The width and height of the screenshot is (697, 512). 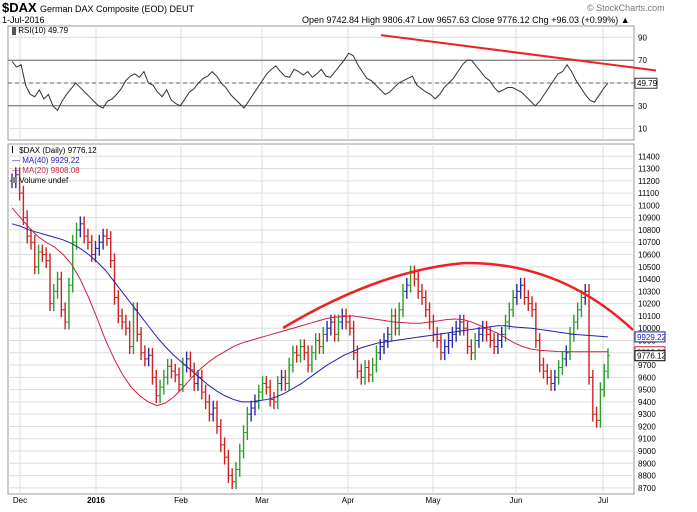 What do you see at coordinates (647, 390) in the screenshot?
I see `price-y-tick-label: 9500` at bounding box center [647, 390].